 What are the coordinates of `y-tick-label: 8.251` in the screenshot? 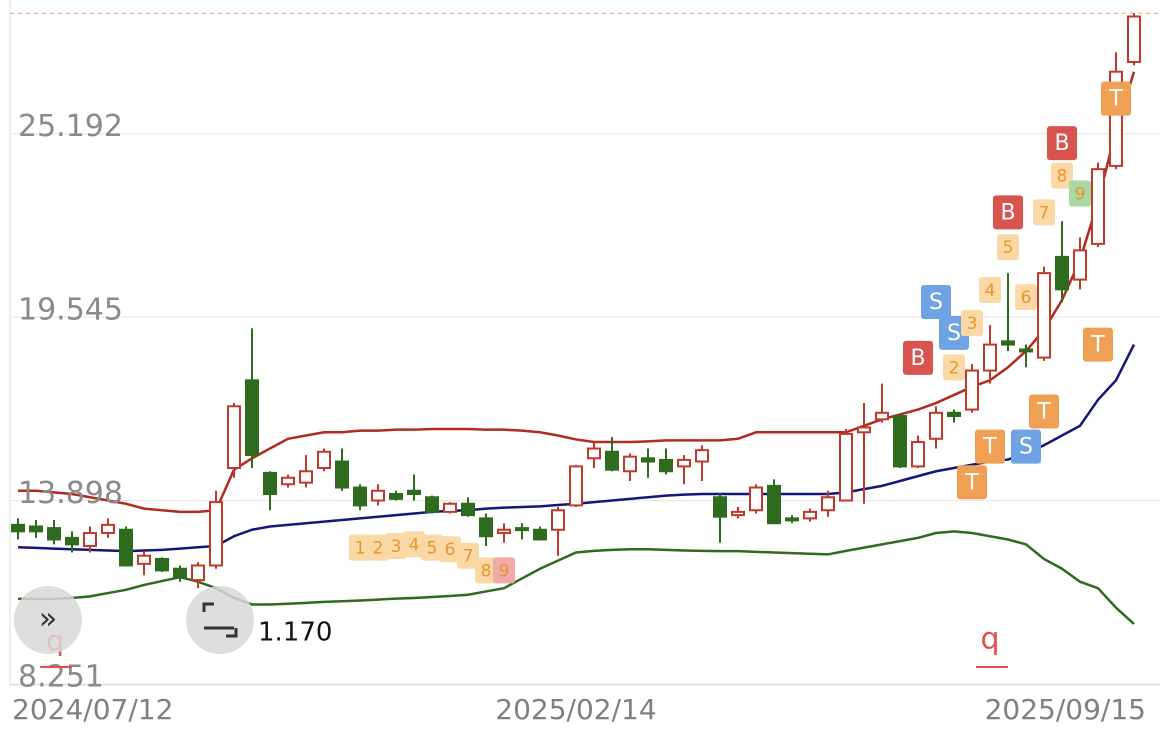 It's located at (61, 677).